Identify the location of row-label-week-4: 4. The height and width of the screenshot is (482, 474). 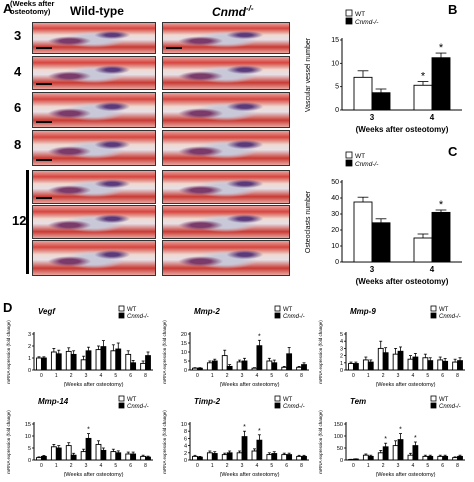
(18, 71).